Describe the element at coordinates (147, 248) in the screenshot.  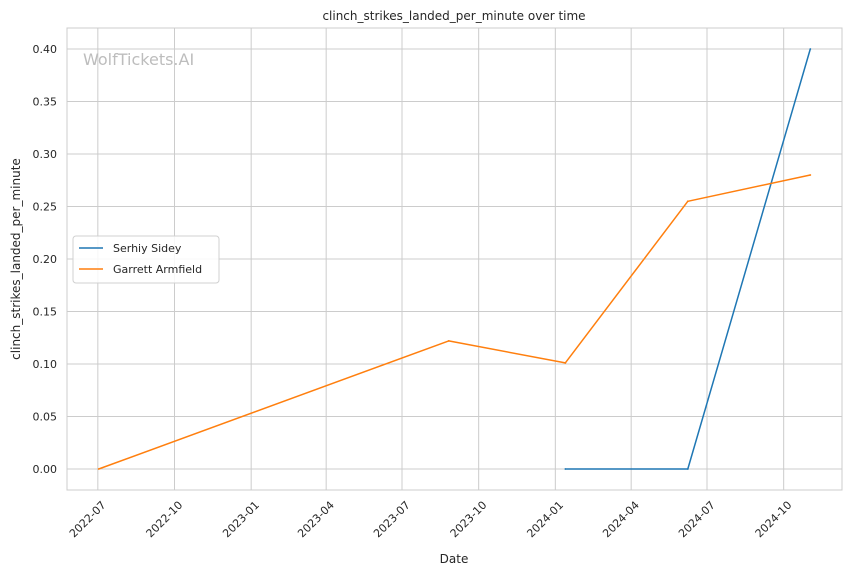
I see `legend-label: Serhiy Sidey` at that location.